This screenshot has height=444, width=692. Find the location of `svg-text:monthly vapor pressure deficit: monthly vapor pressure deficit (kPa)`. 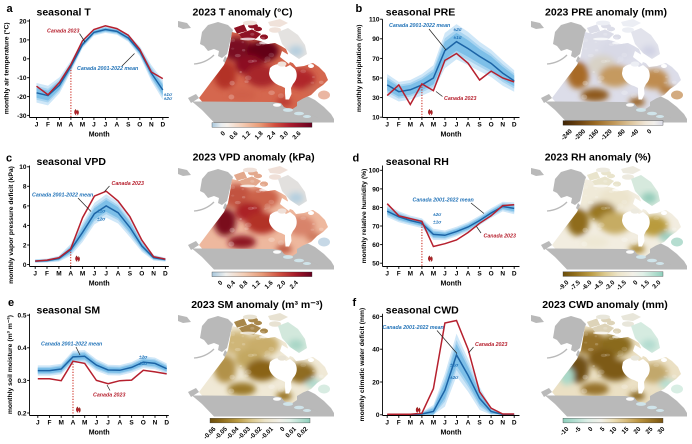

svg-text:monthly vapor pressure deficit: monthly vapor pressure deficit (kPa) is located at coordinates (11, 225).